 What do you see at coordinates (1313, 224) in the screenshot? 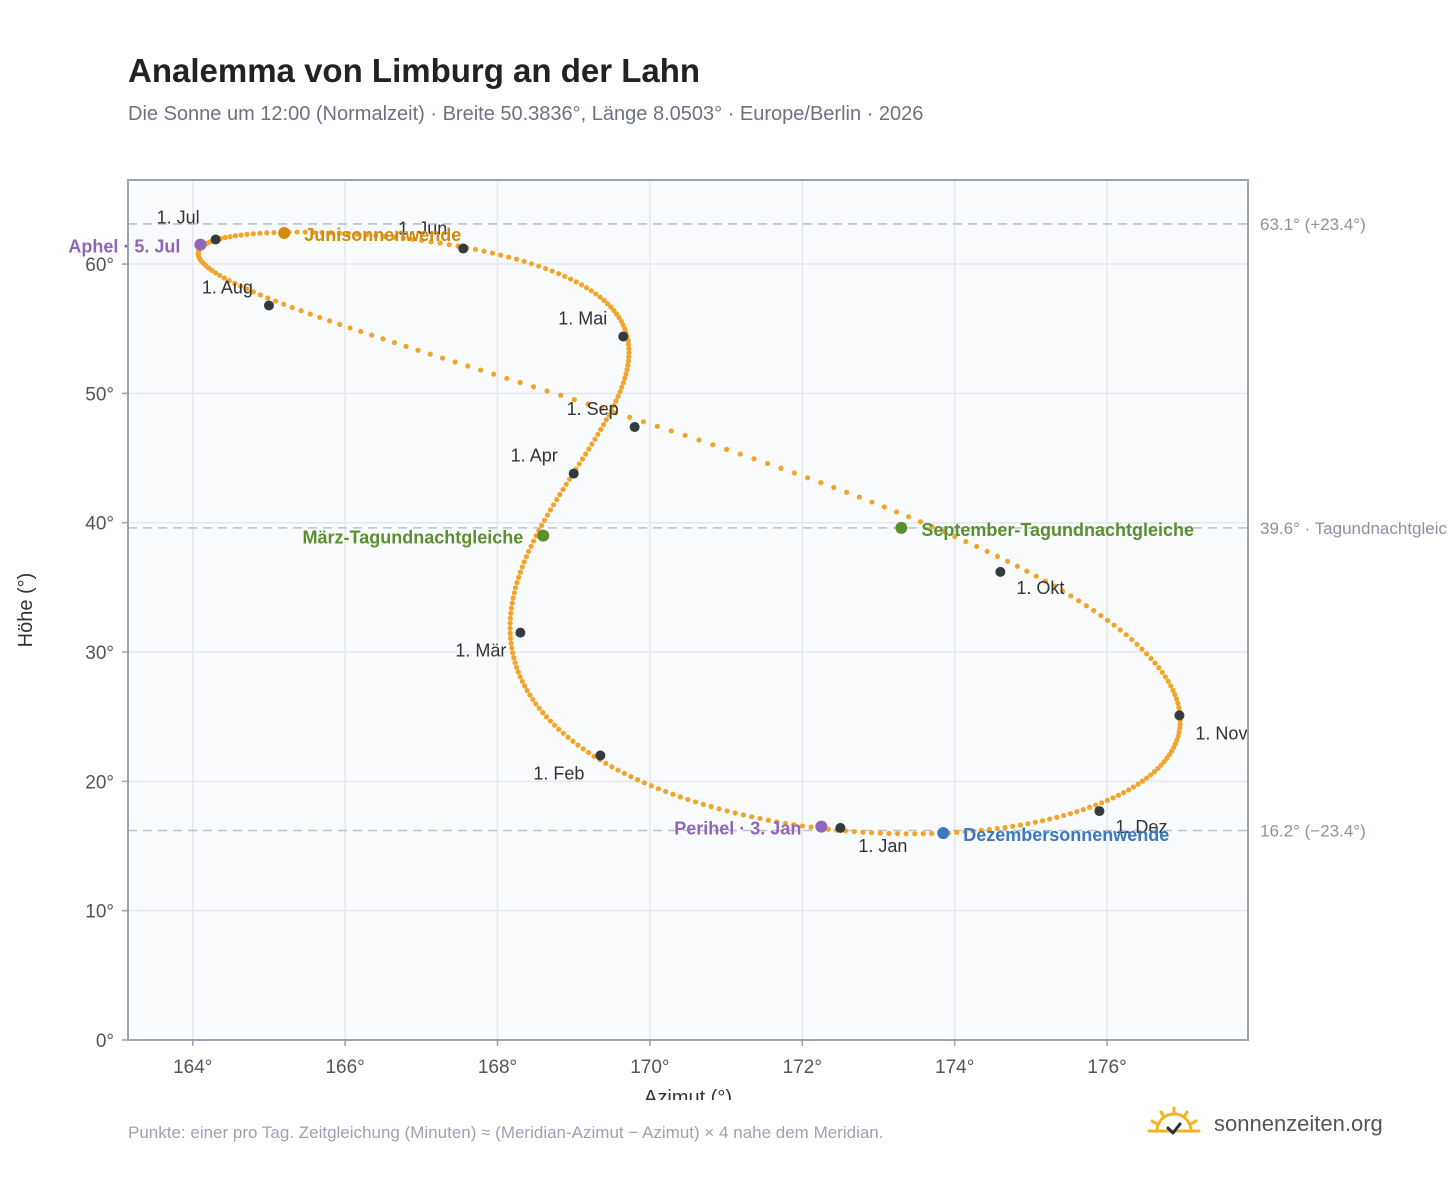
I see `reference-line-label: 63.1° (+23.4°)` at bounding box center [1313, 224].